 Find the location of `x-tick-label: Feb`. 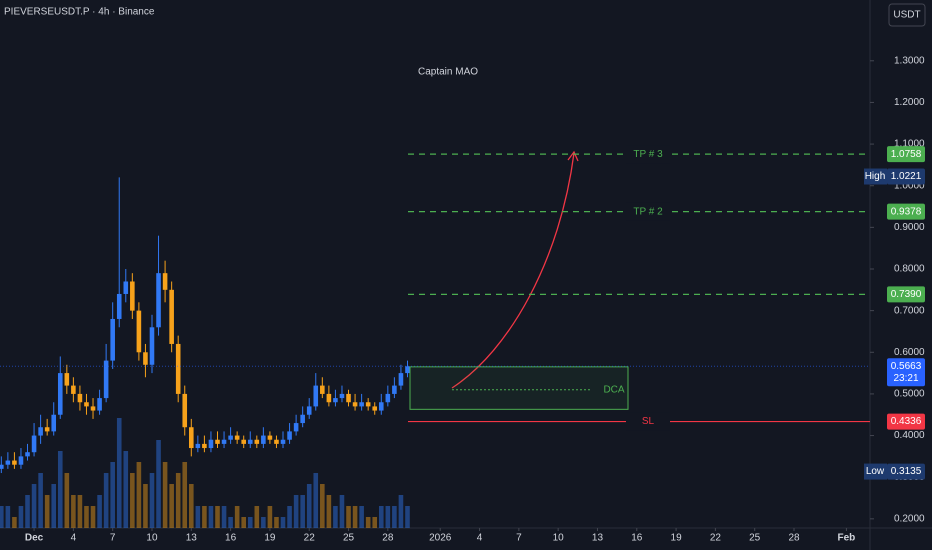

x-tick-label: Feb is located at coordinates (847, 538).